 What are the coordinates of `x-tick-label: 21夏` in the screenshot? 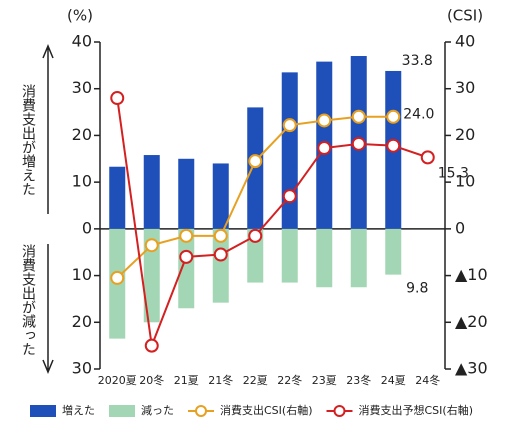 It's located at (186, 380).